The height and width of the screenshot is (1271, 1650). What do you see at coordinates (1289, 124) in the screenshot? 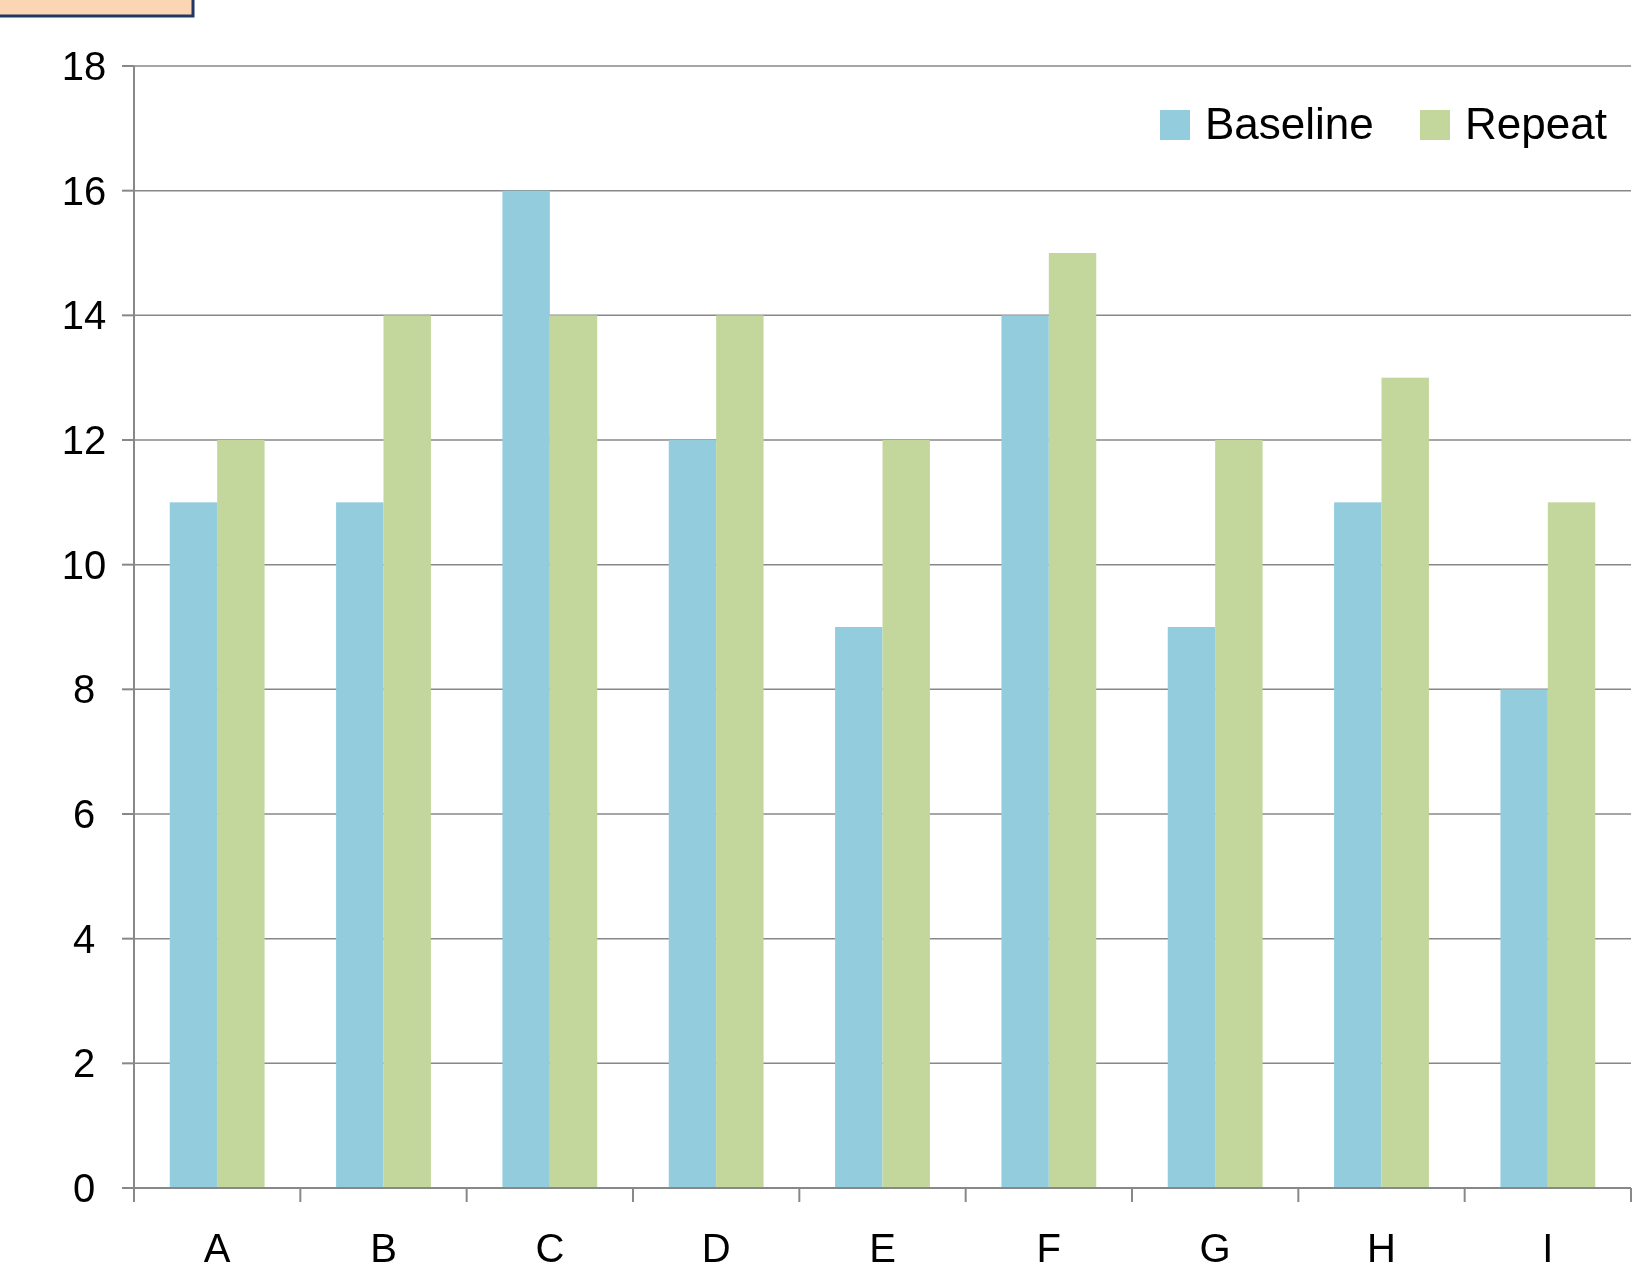
I see `legend-label: Baseline` at bounding box center [1289, 124].